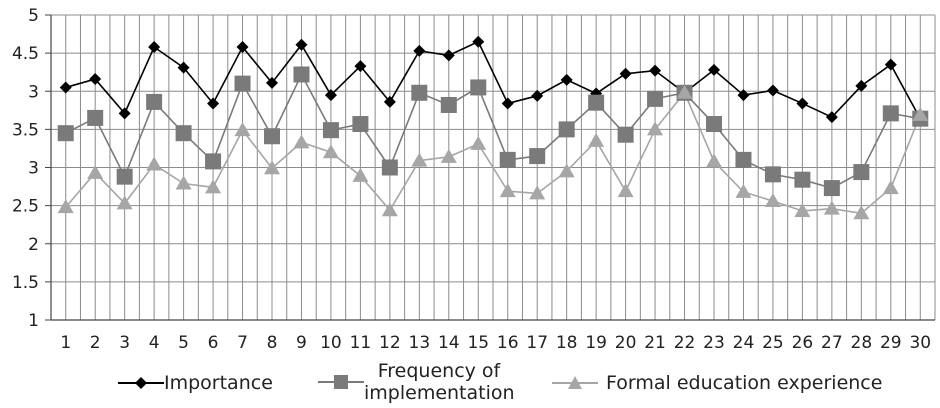 Image resolution: width=940 pixels, height=408 pixels. Describe the element at coordinates (33, 245) in the screenshot. I see `y-tick-label: 2` at that location.